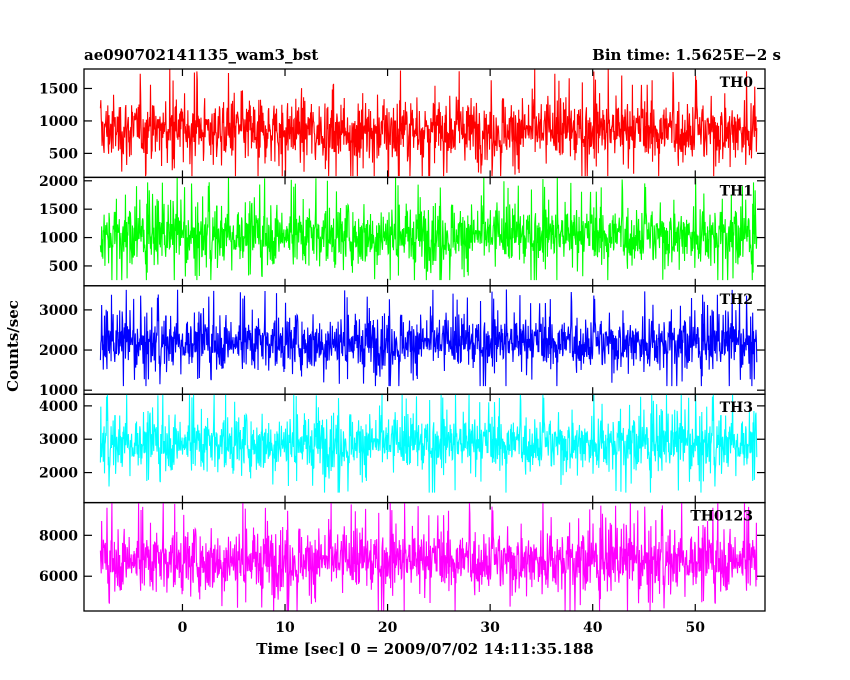  I want to click on y-axis-label: Counts/sec, so click(13, 346).